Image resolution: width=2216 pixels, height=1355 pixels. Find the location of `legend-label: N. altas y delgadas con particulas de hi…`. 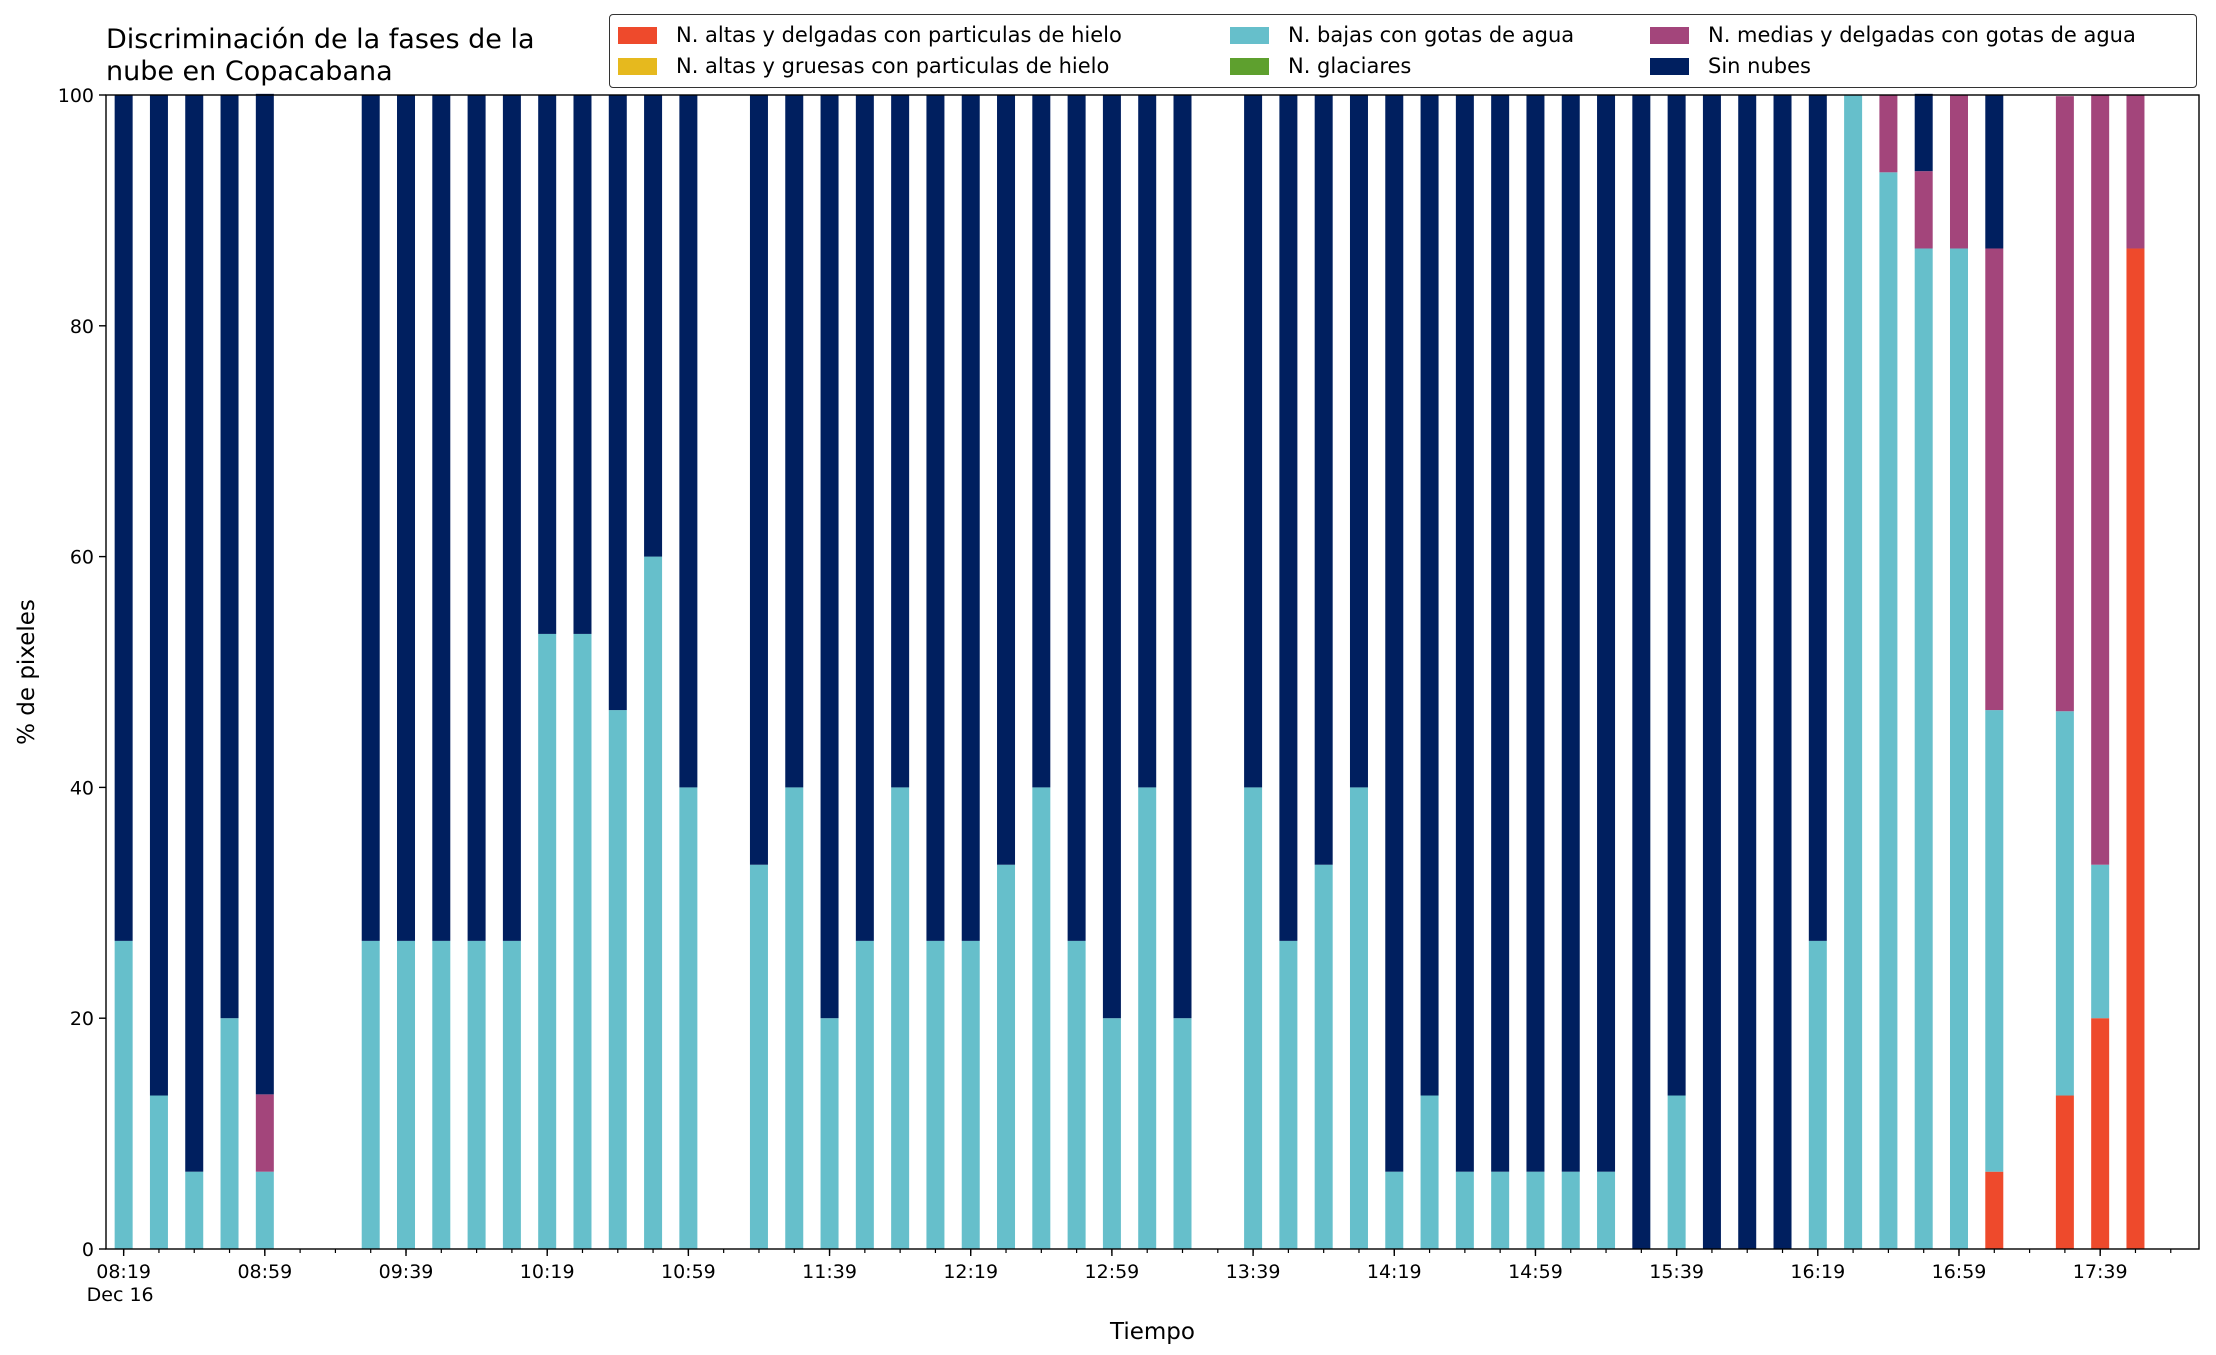

legend-label: N. altas y delgadas con particulas de hi… is located at coordinates (899, 35).